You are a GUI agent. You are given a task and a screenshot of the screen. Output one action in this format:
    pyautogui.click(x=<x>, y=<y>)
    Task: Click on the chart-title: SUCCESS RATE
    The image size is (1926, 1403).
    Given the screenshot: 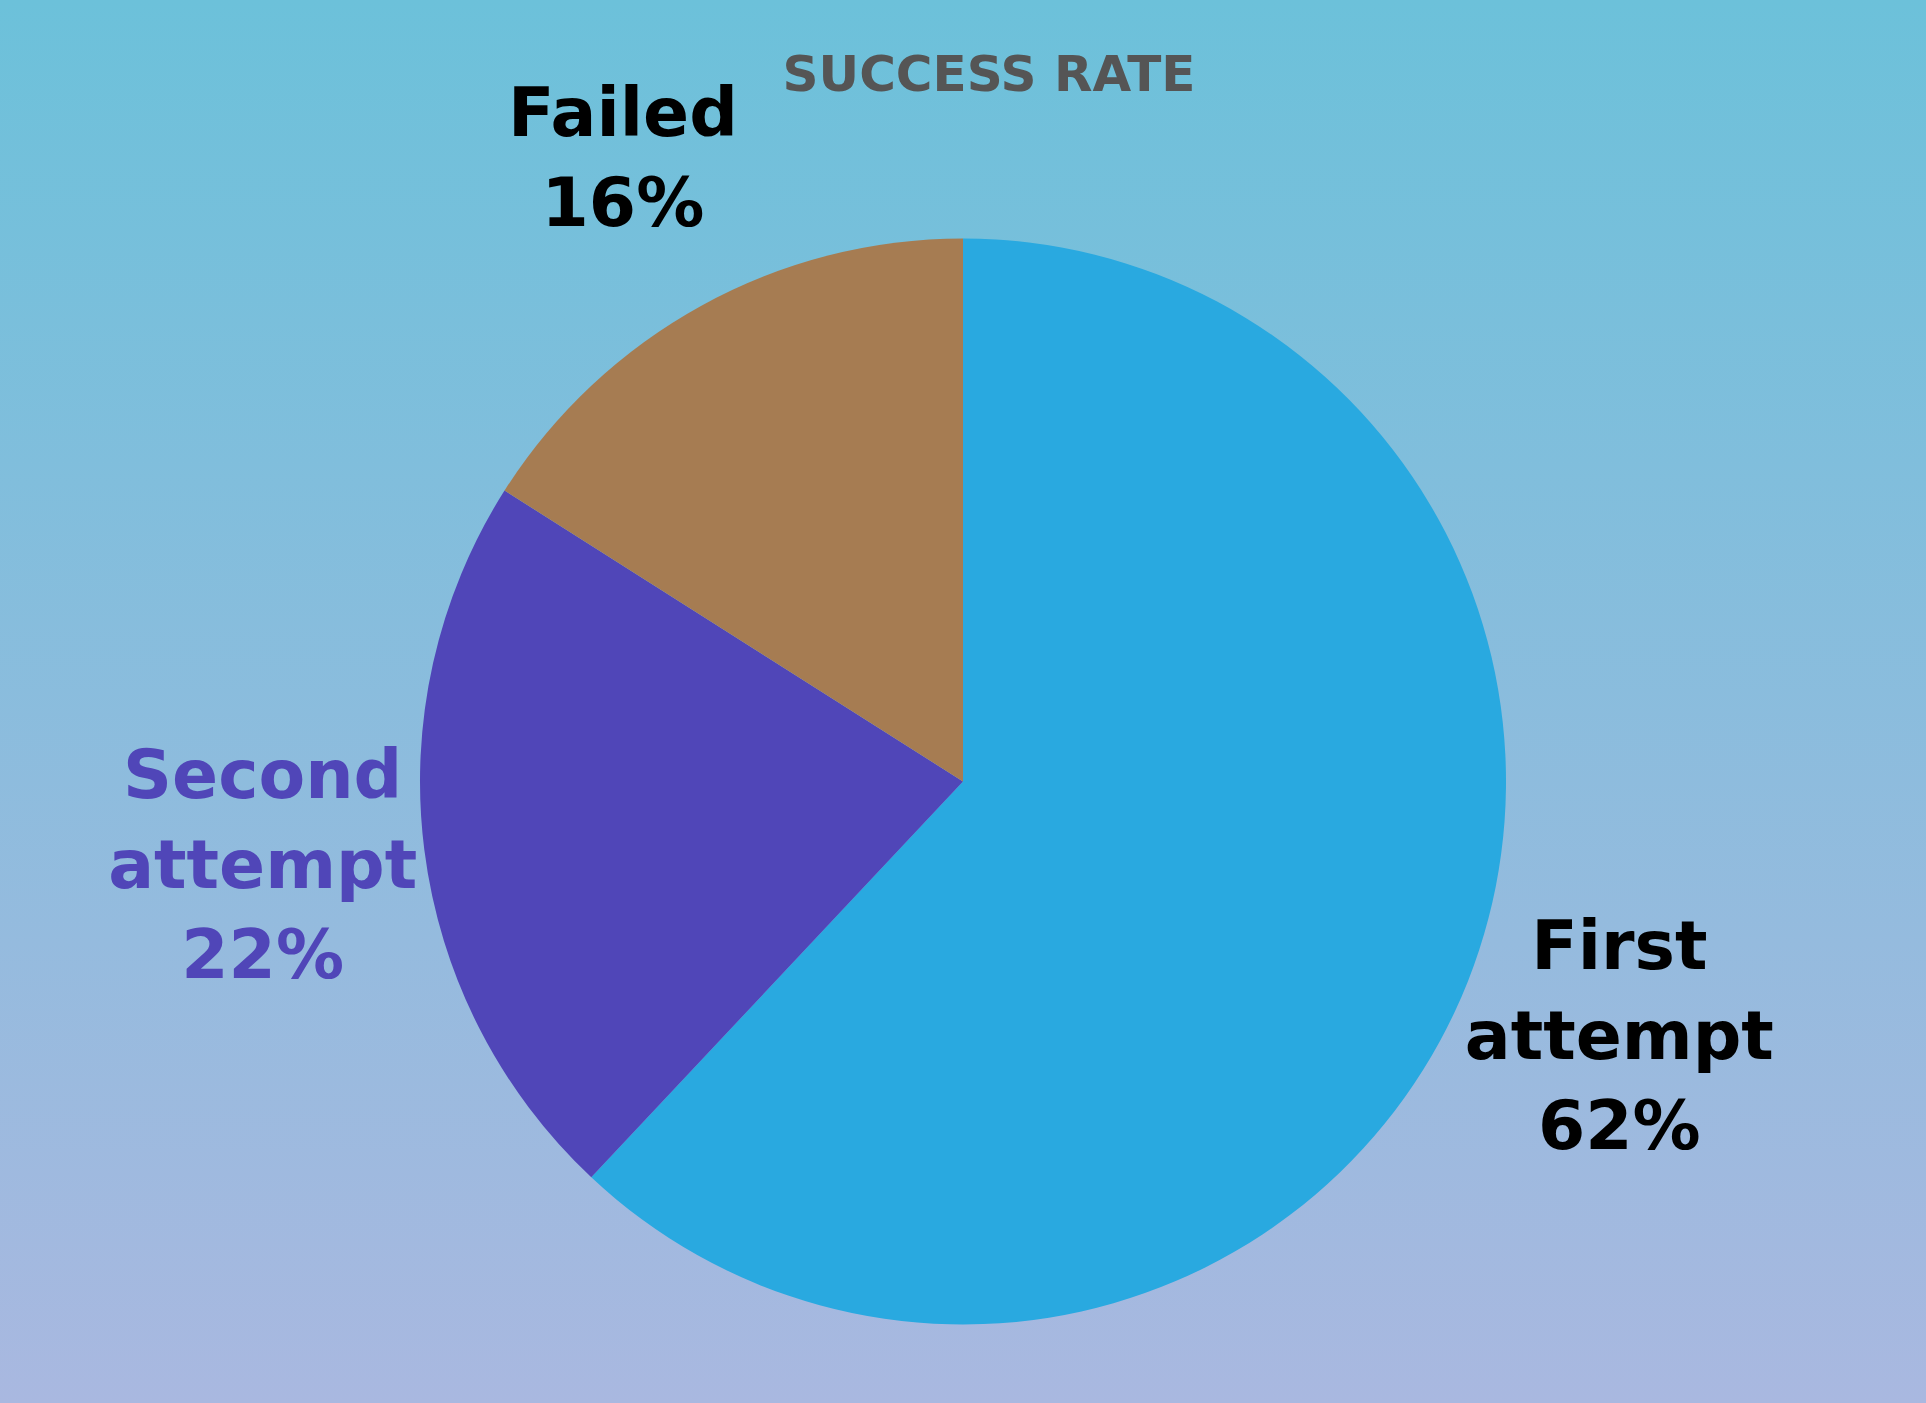 What is the action you would take?
    pyautogui.click(x=989, y=73)
    